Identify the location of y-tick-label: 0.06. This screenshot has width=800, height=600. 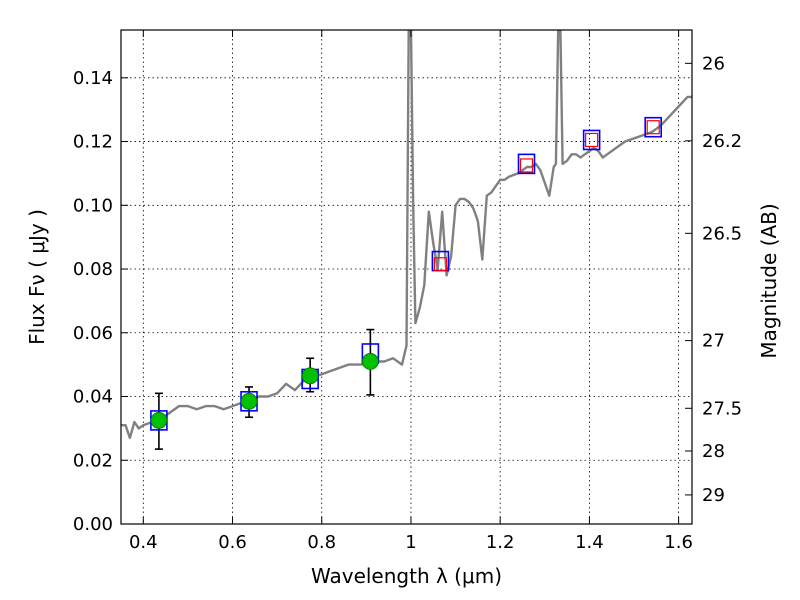
(93, 333).